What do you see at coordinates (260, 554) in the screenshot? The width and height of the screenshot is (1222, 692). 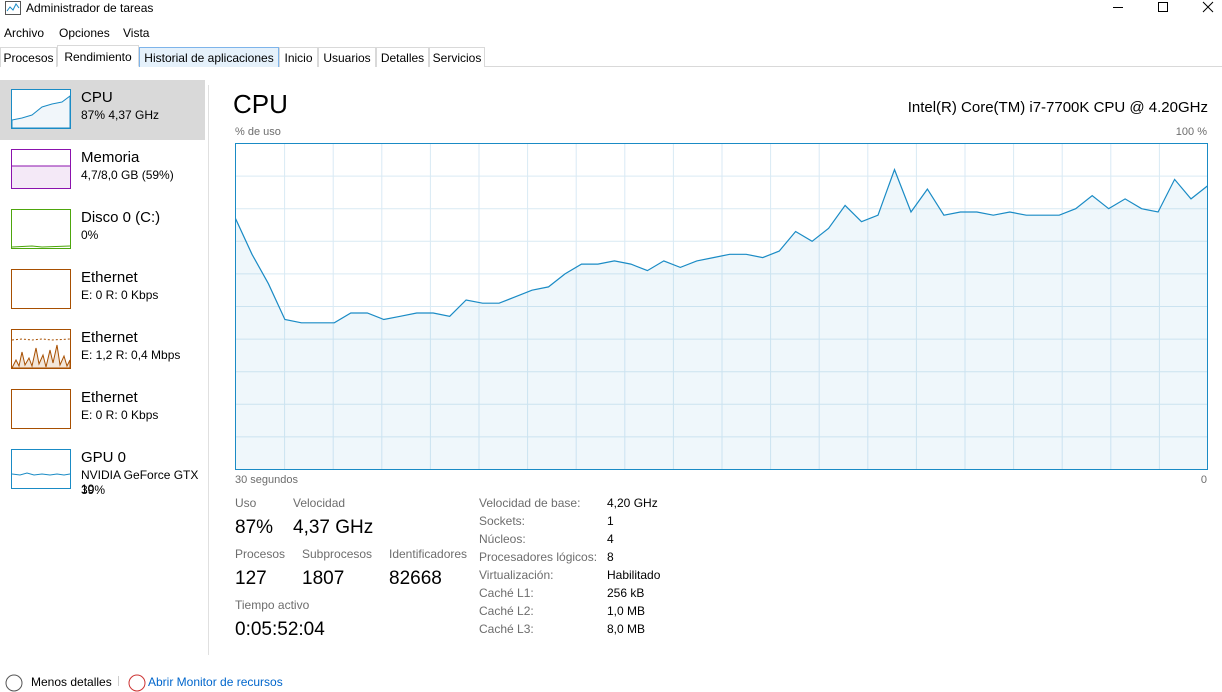 I see `stat-label: Procesos` at bounding box center [260, 554].